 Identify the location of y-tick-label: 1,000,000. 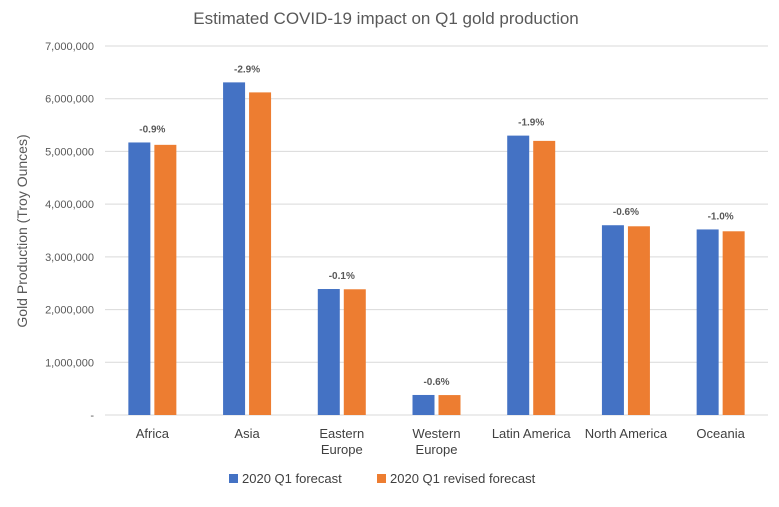
(69, 363).